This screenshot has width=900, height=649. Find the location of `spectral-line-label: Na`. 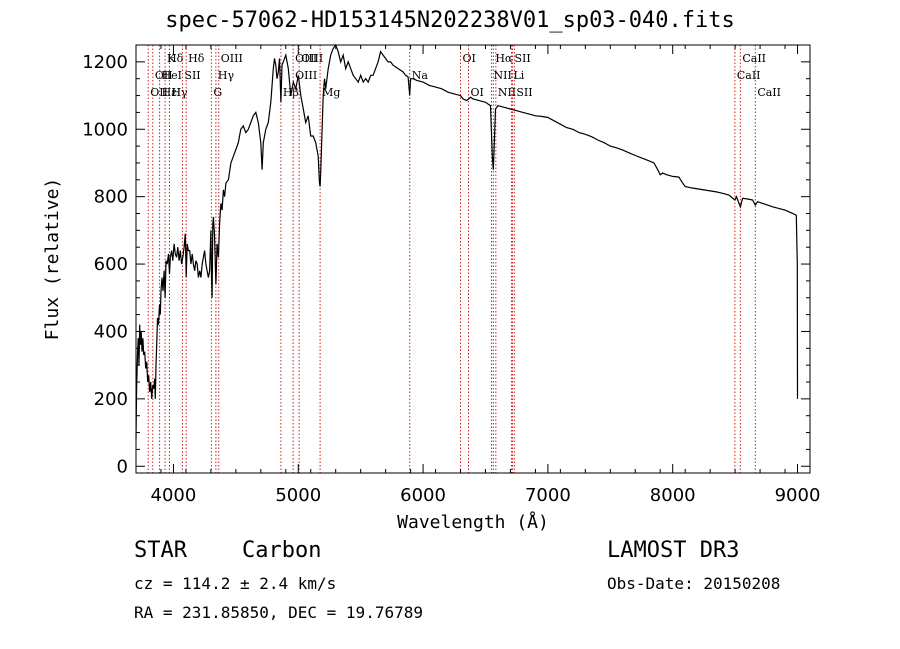

spectral-line-label: Na is located at coordinates (420, 75).